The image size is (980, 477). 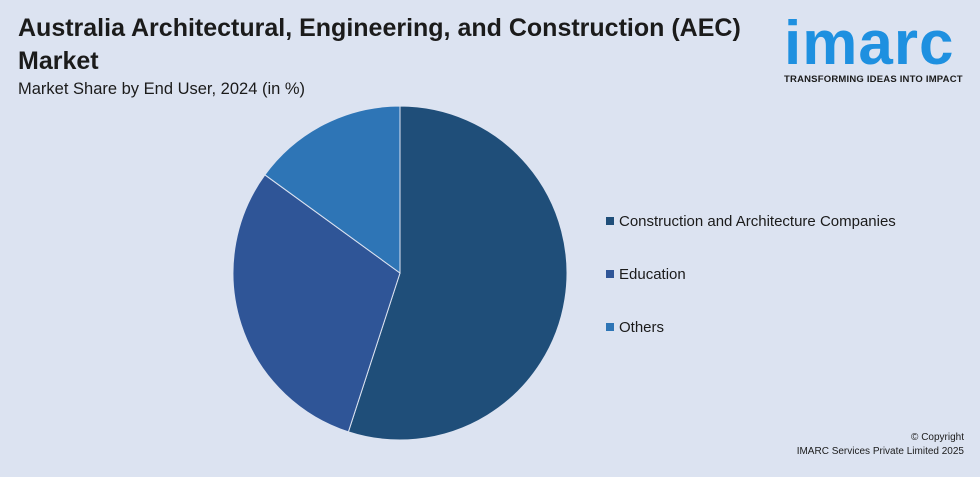 I want to click on pie-slice-others, so click(x=332, y=189).